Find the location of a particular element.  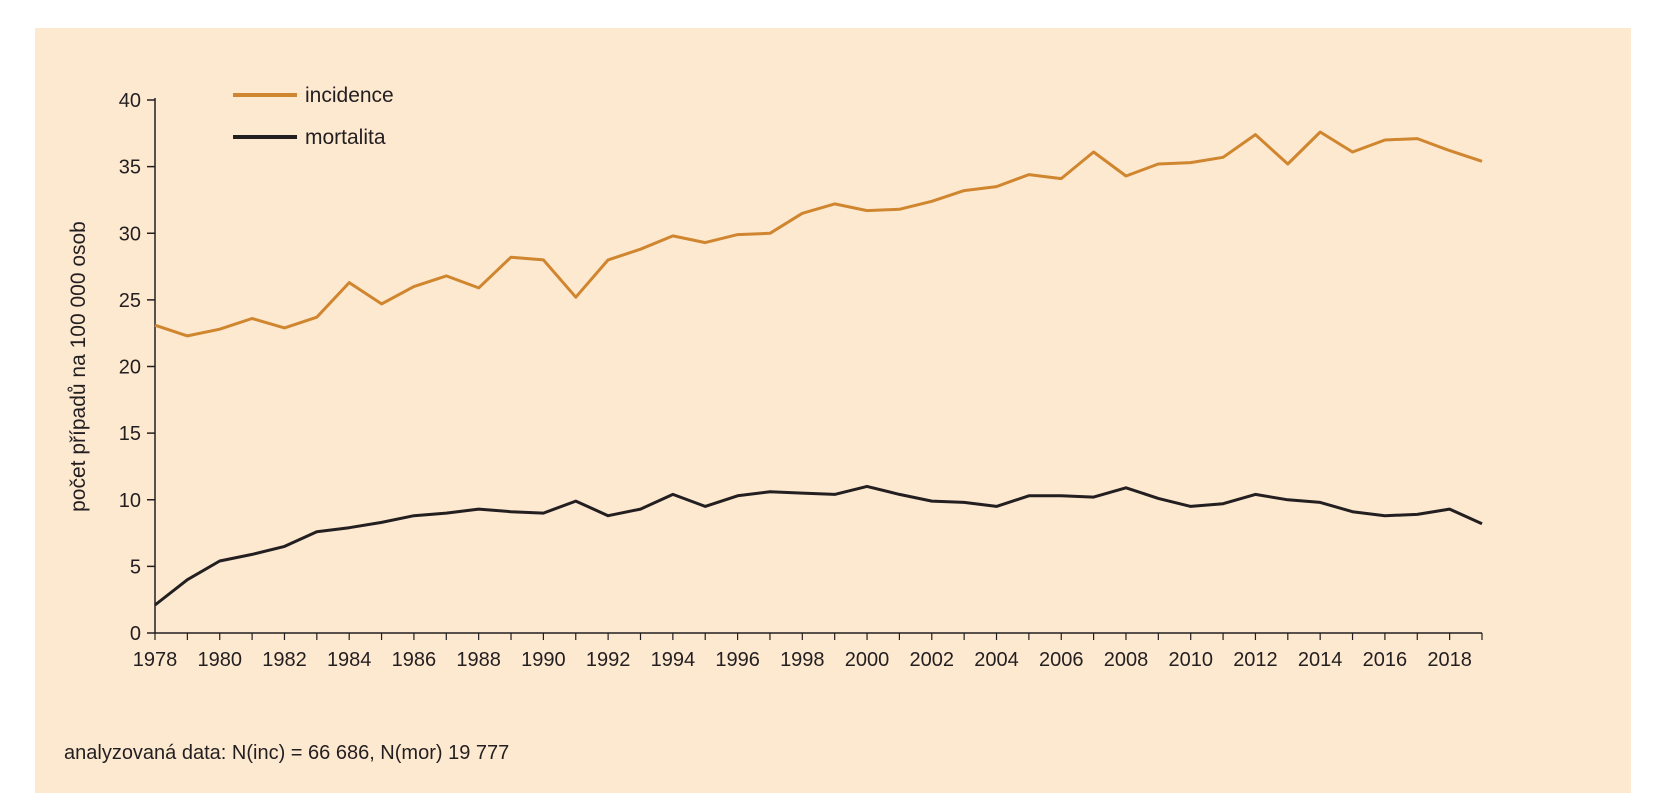

x-tick-label: 1994 is located at coordinates (673, 660).